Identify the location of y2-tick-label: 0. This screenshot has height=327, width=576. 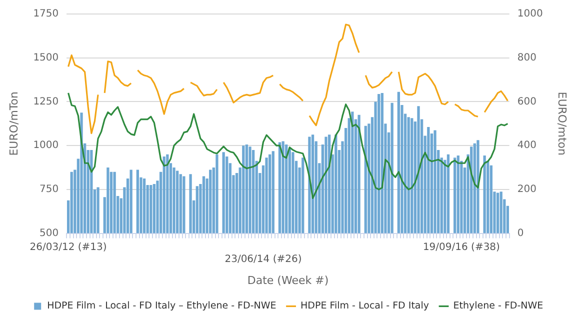
(520, 233).